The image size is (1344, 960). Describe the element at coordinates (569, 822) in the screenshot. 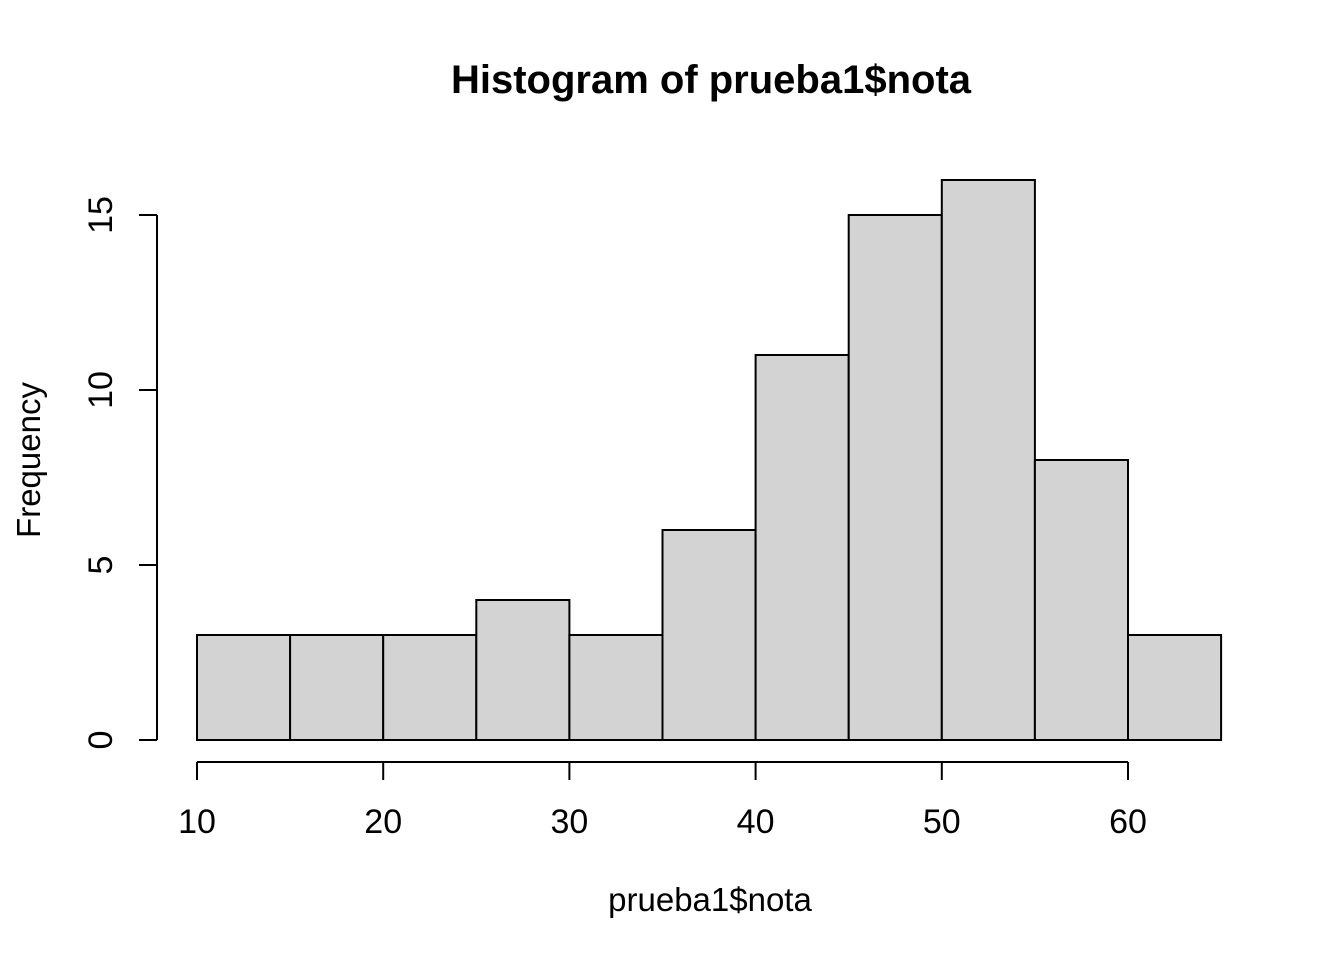

I see `x-axis-tick-label: 30` at that location.